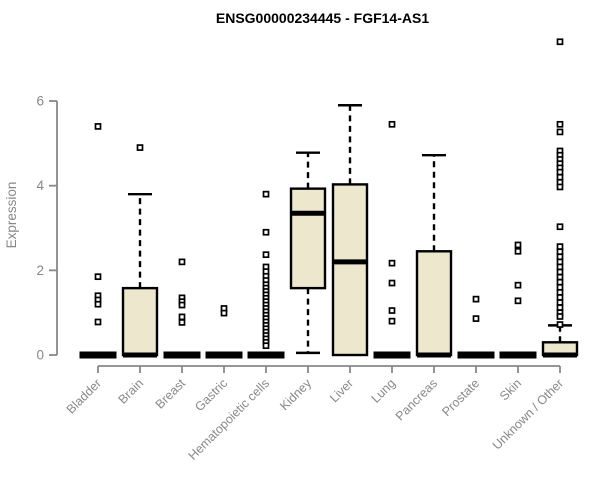 The image size is (600, 500). I want to click on x-tick-label: Pancreas, so click(416, 399).